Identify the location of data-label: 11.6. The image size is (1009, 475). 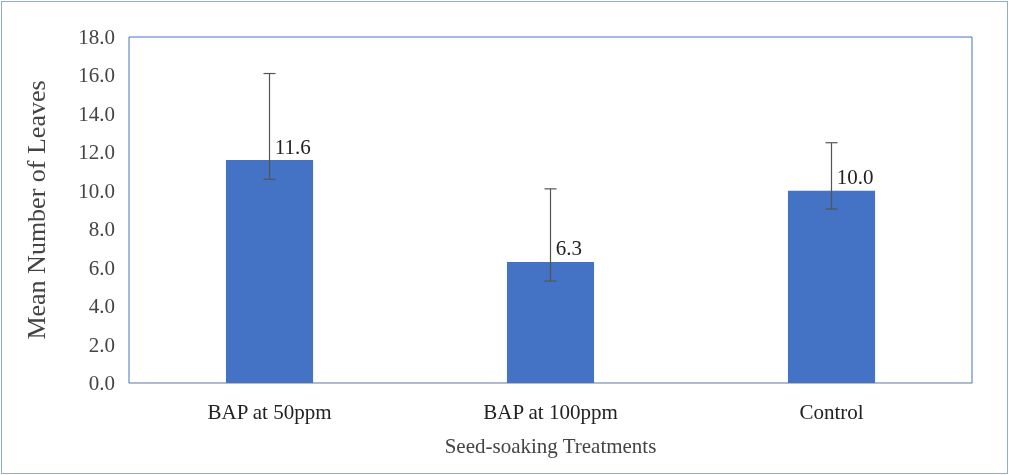
(292, 146).